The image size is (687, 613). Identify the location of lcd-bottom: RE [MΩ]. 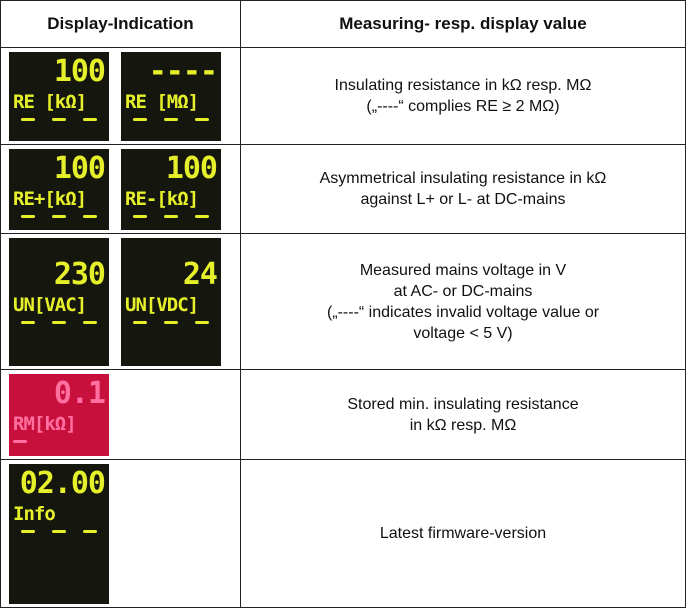
(162, 101).